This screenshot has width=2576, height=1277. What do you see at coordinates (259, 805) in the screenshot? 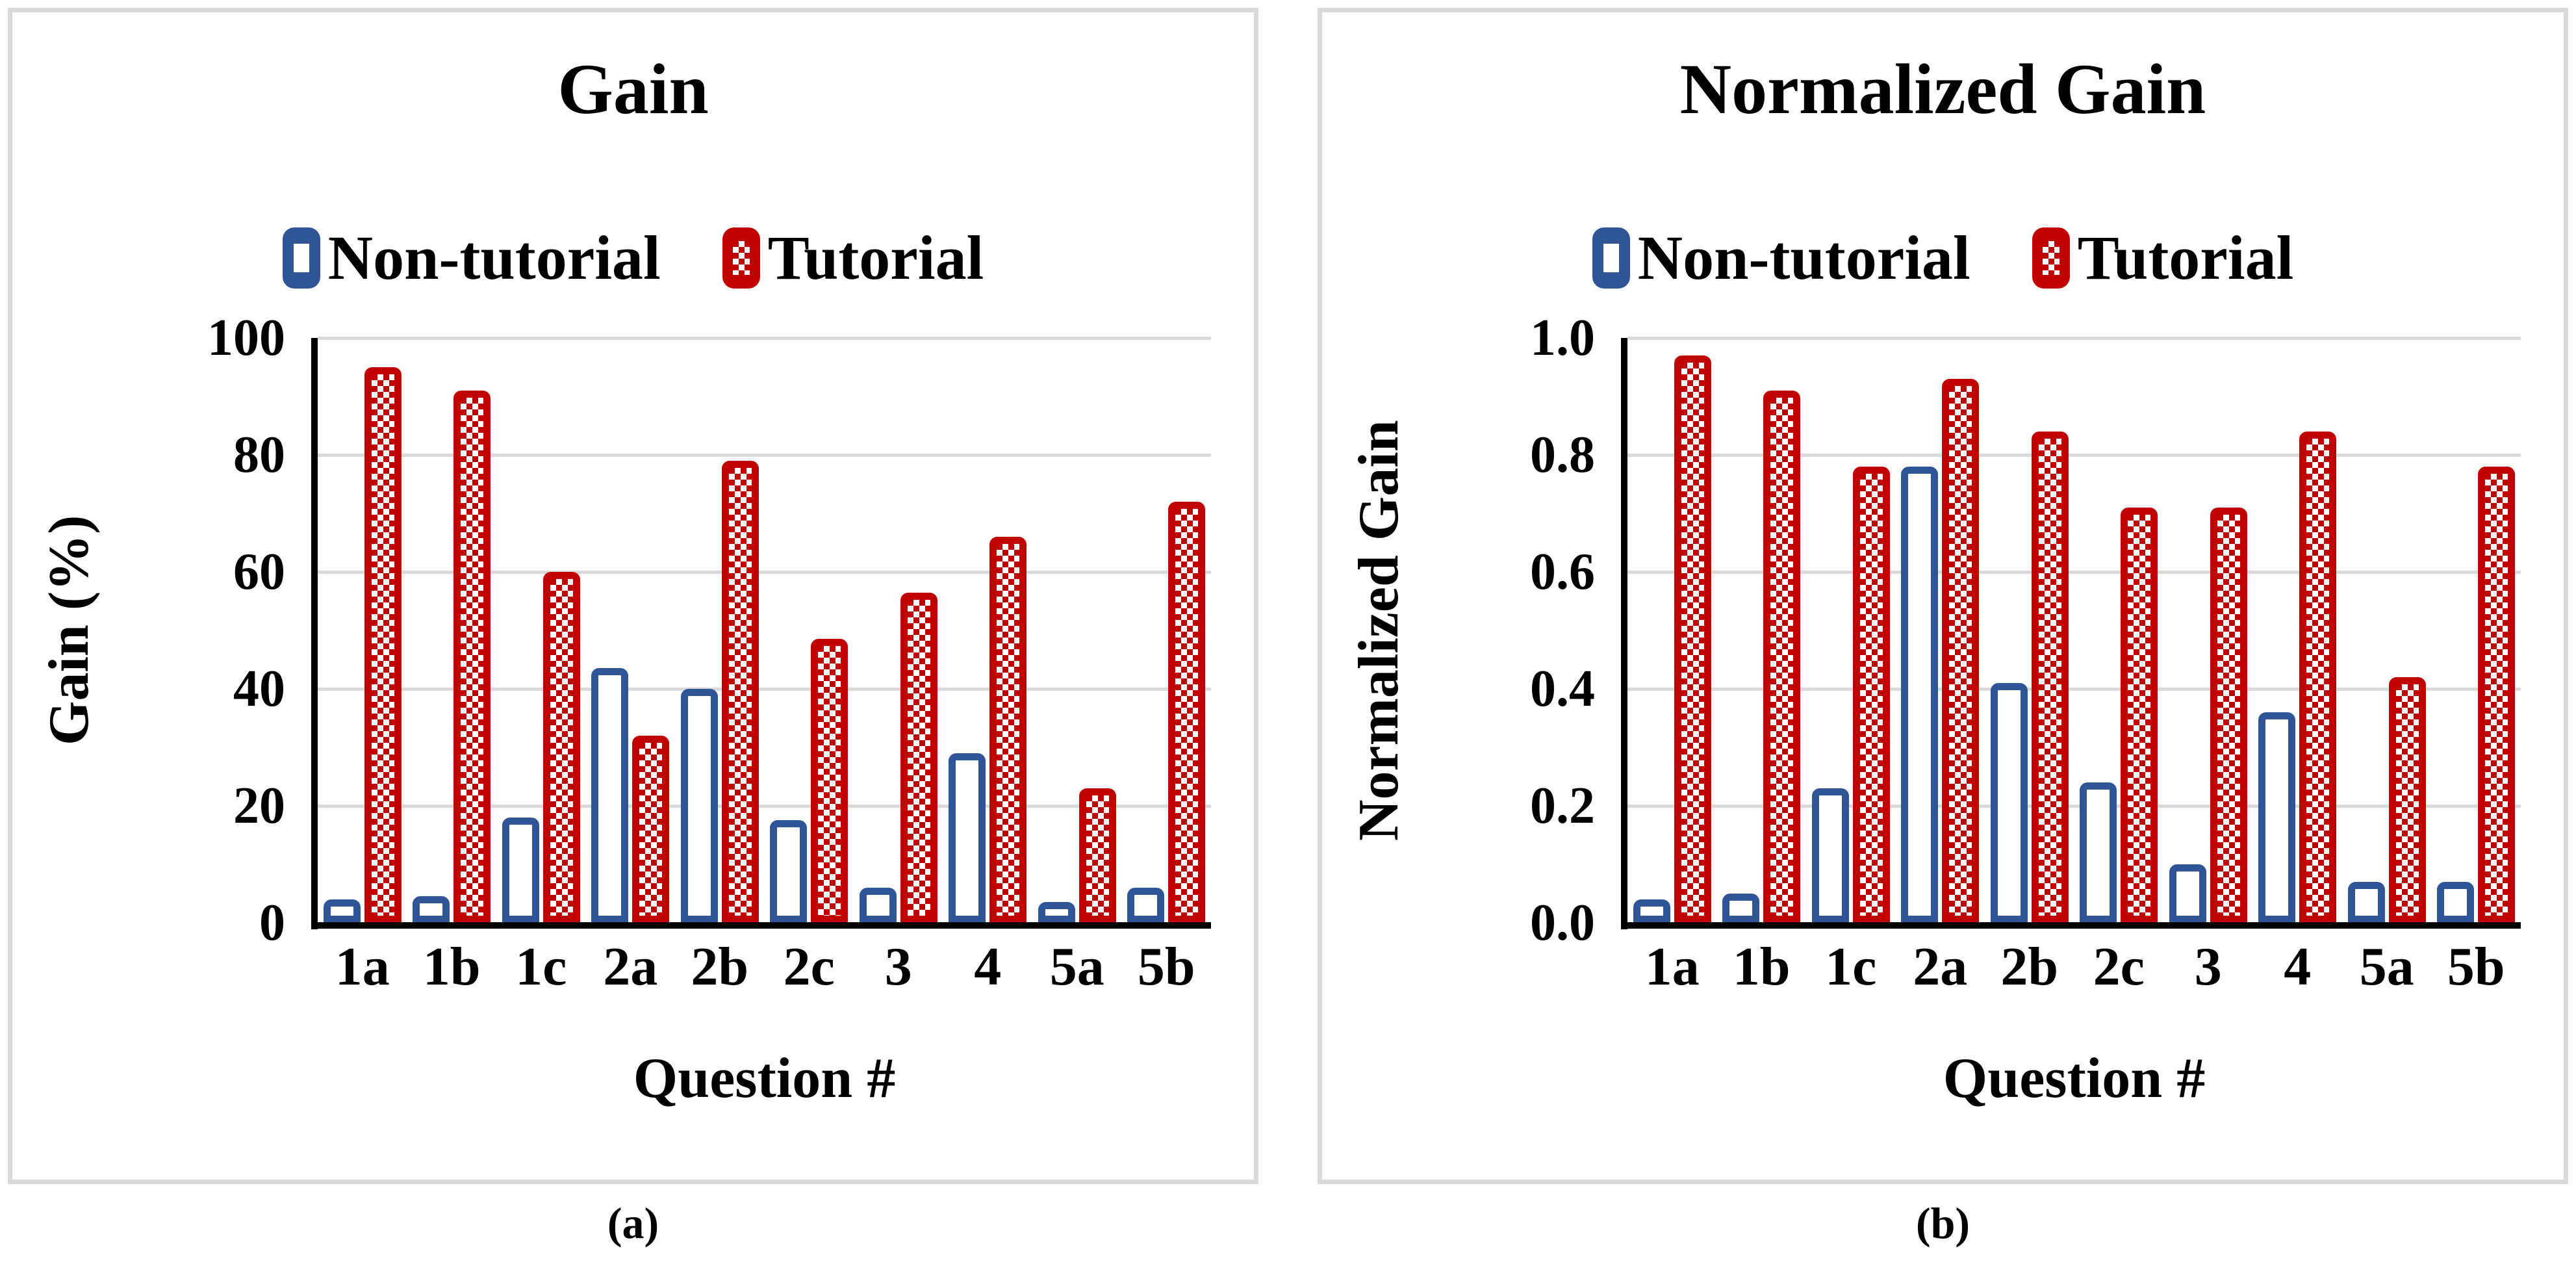
I see `y-tick-label: 20` at bounding box center [259, 805].